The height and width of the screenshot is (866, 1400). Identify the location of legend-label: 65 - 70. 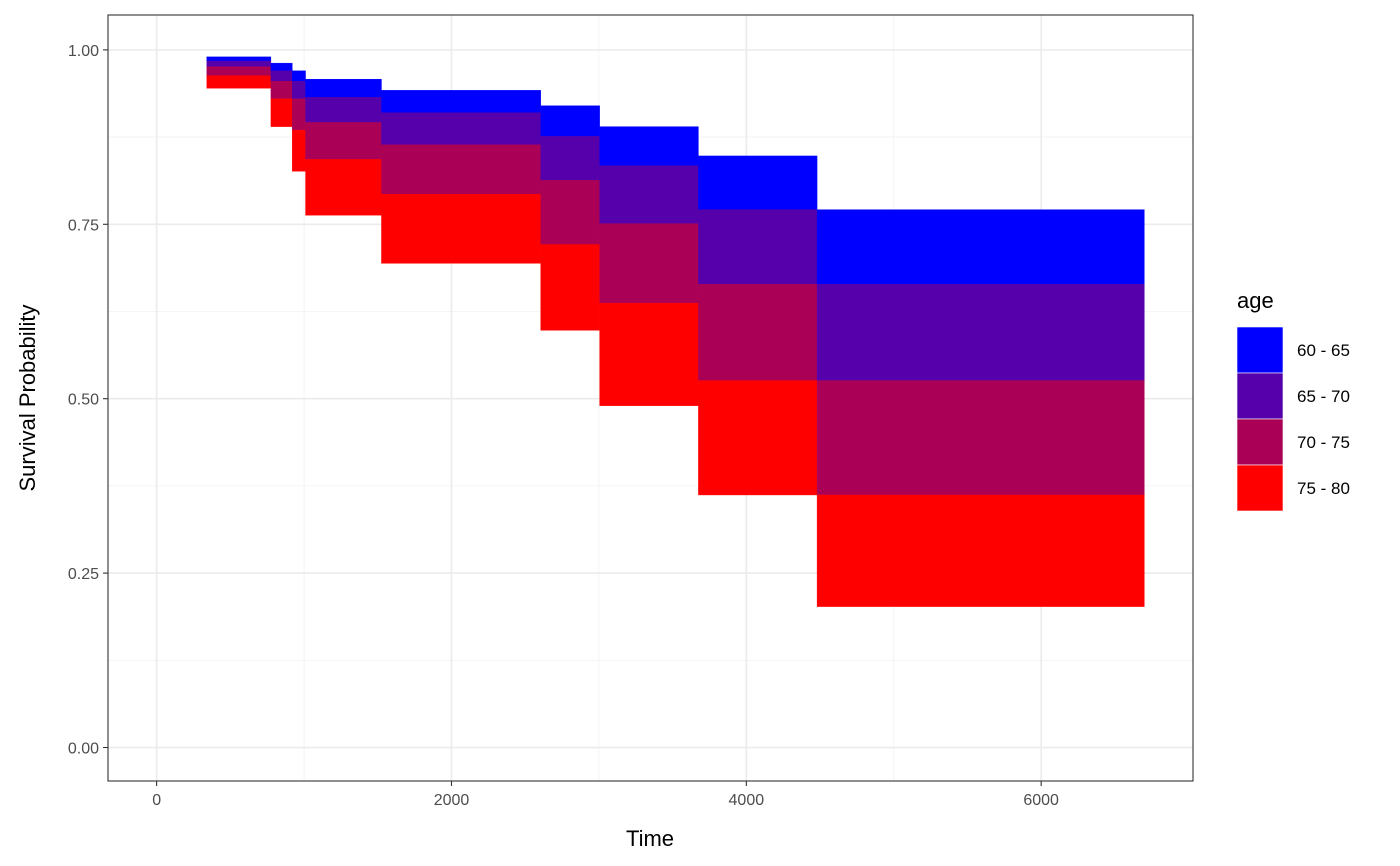
(1323, 396).